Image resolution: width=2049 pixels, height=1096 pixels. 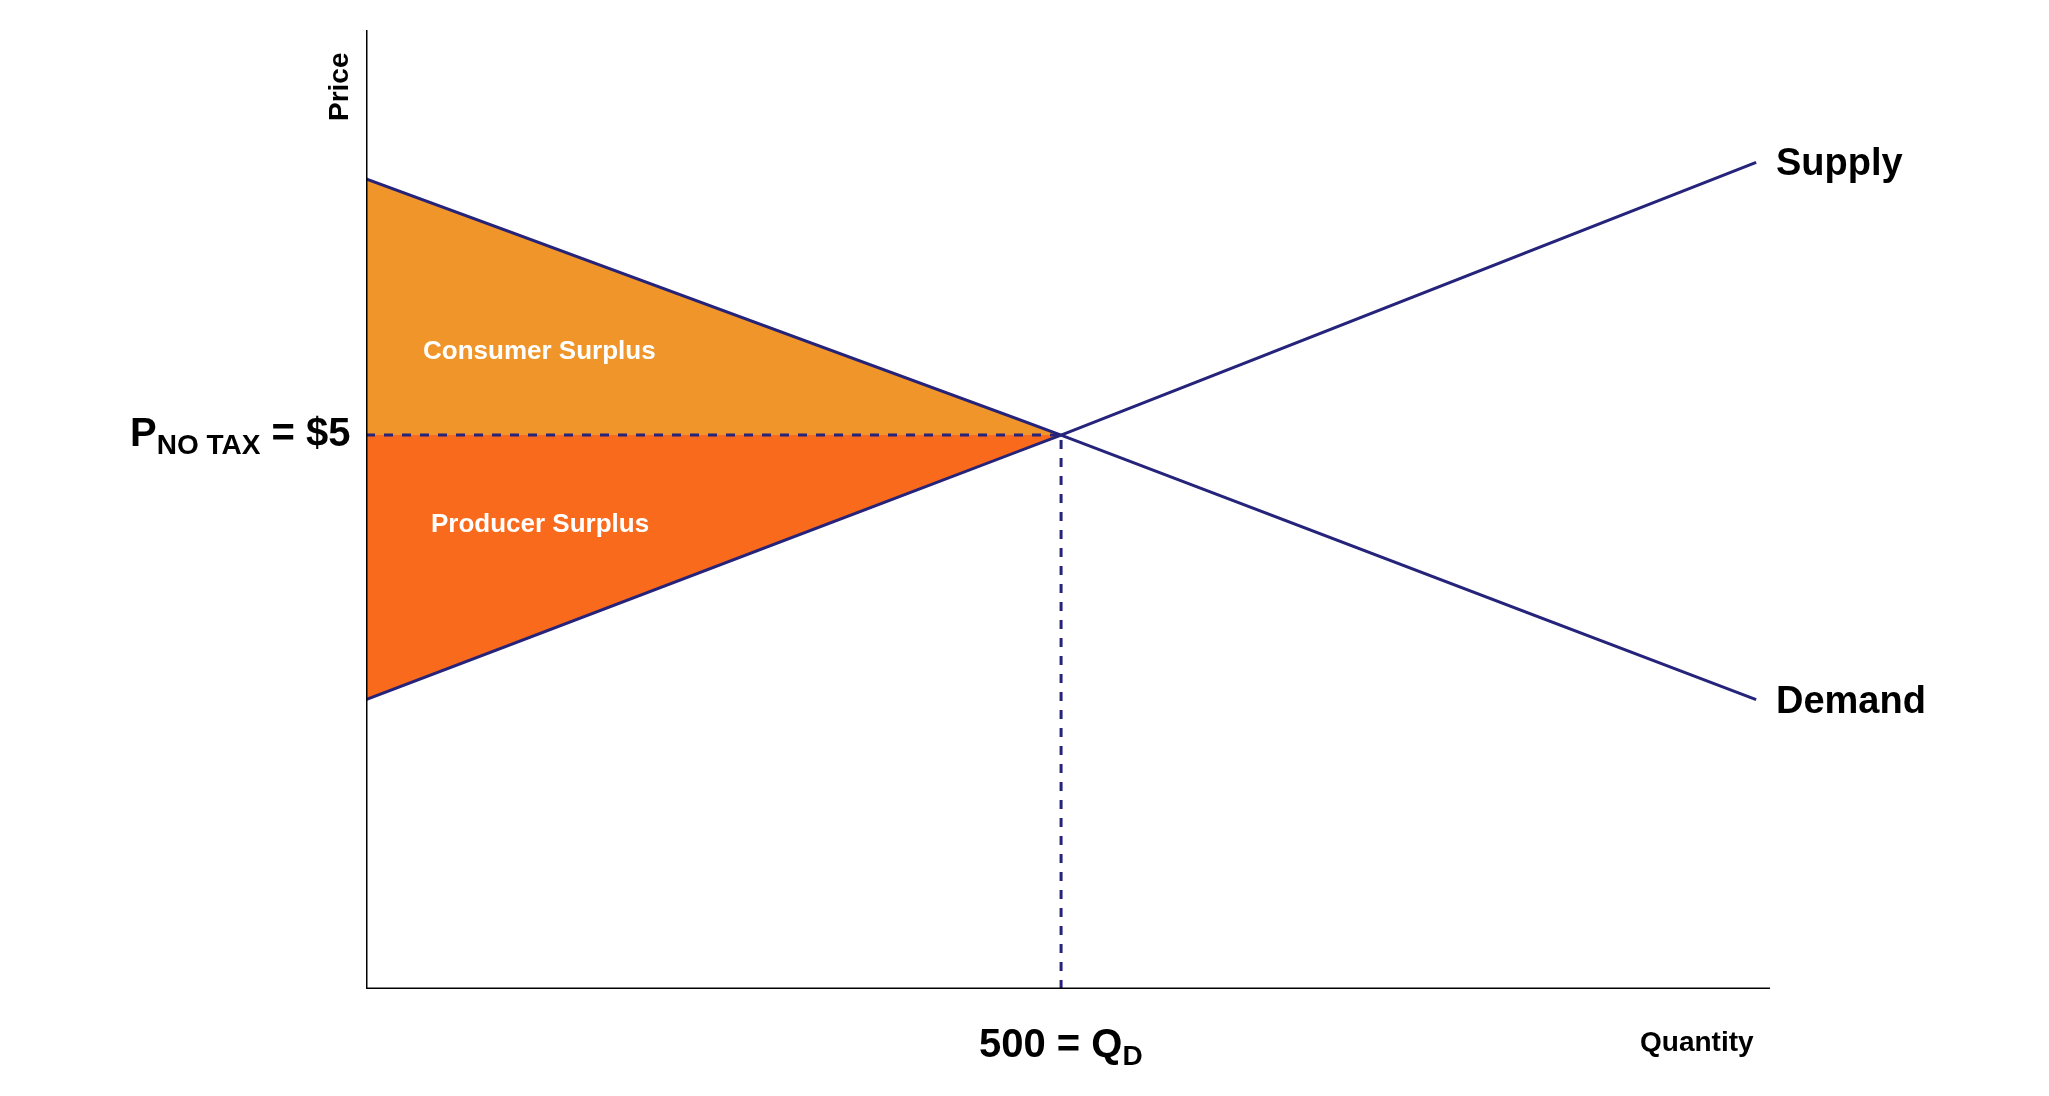 What do you see at coordinates (1839, 162) in the screenshot?
I see `series-label: Supply` at bounding box center [1839, 162].